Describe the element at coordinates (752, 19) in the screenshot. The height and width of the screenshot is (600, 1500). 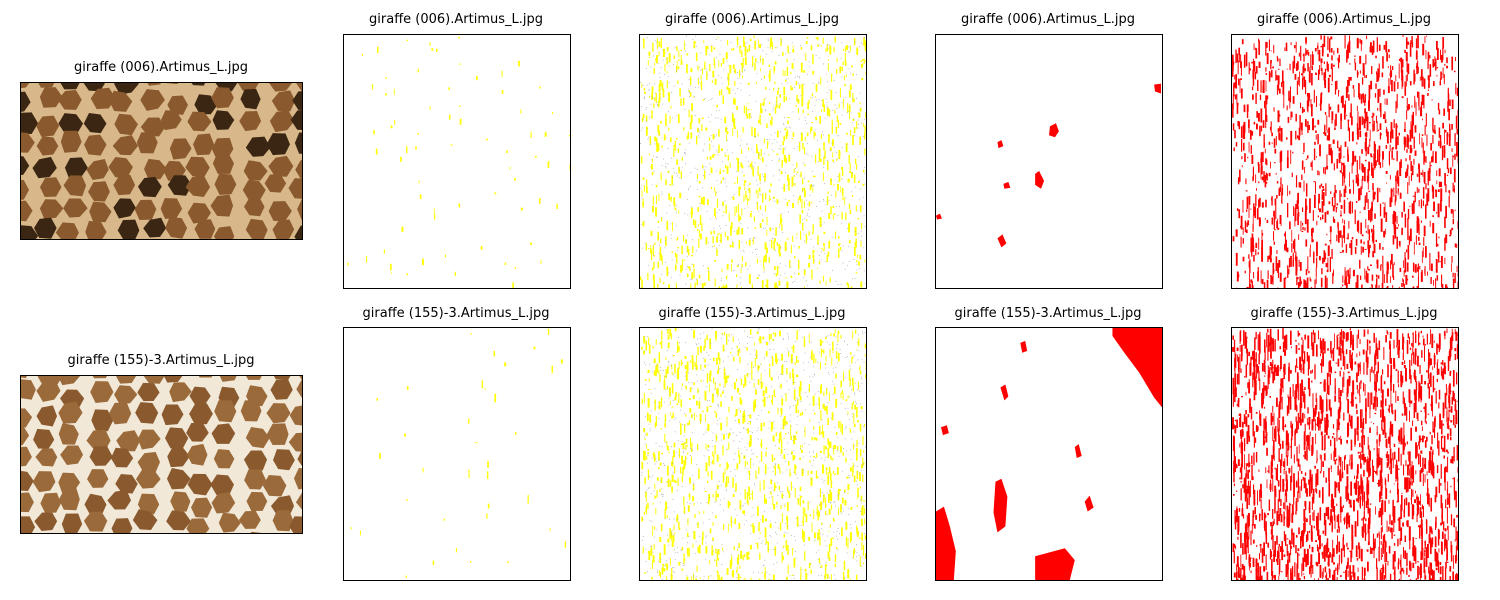
I see `yellow-dense-title-row1: giraffe (006).Artimus_L.jpg` at that location.